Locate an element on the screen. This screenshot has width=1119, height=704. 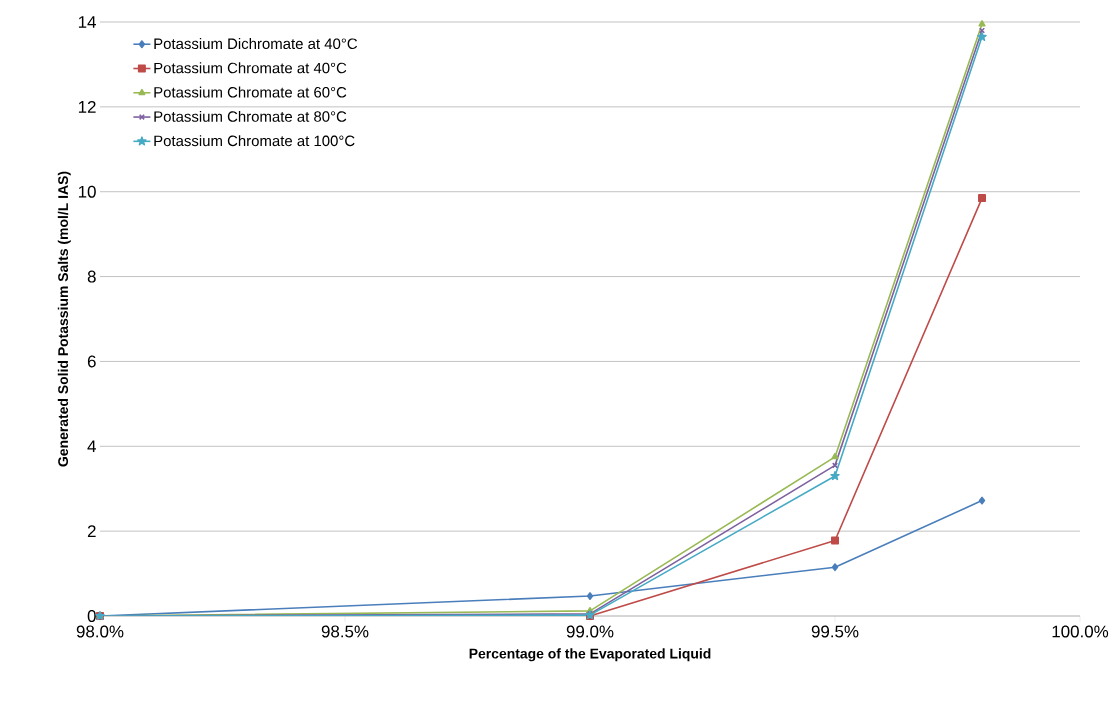
legend-label: Potassium Chromate at 40°C is located at coordinates (250, 68).